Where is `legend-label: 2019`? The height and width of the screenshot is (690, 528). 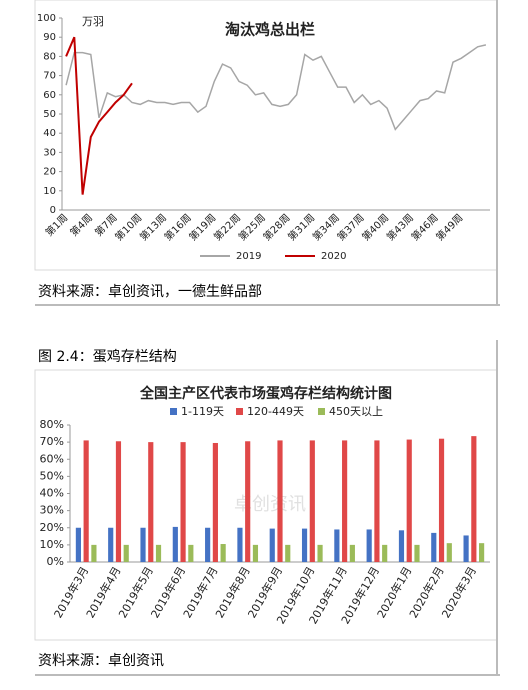 legend-label: 2019 is located at coordinates (248, 256).